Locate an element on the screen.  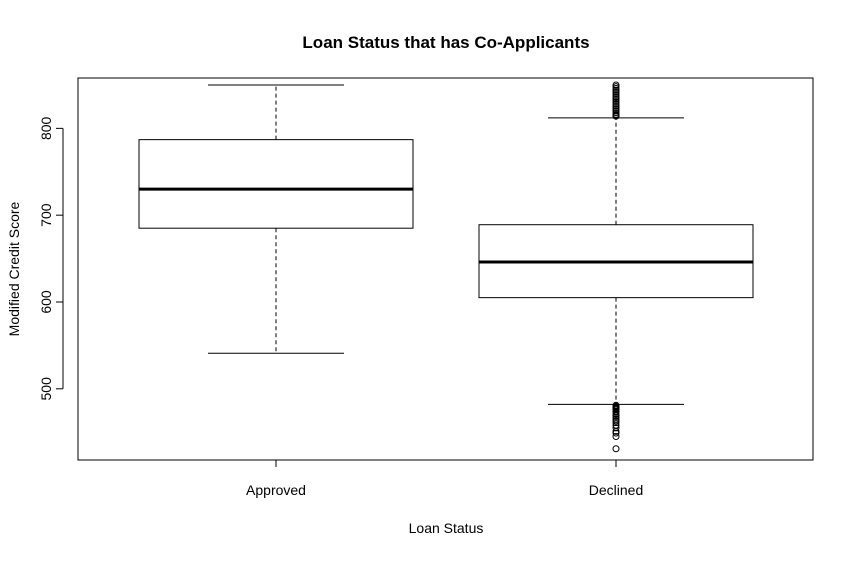
x-axis-label: Loan Status is located at coordinates (446, 528).